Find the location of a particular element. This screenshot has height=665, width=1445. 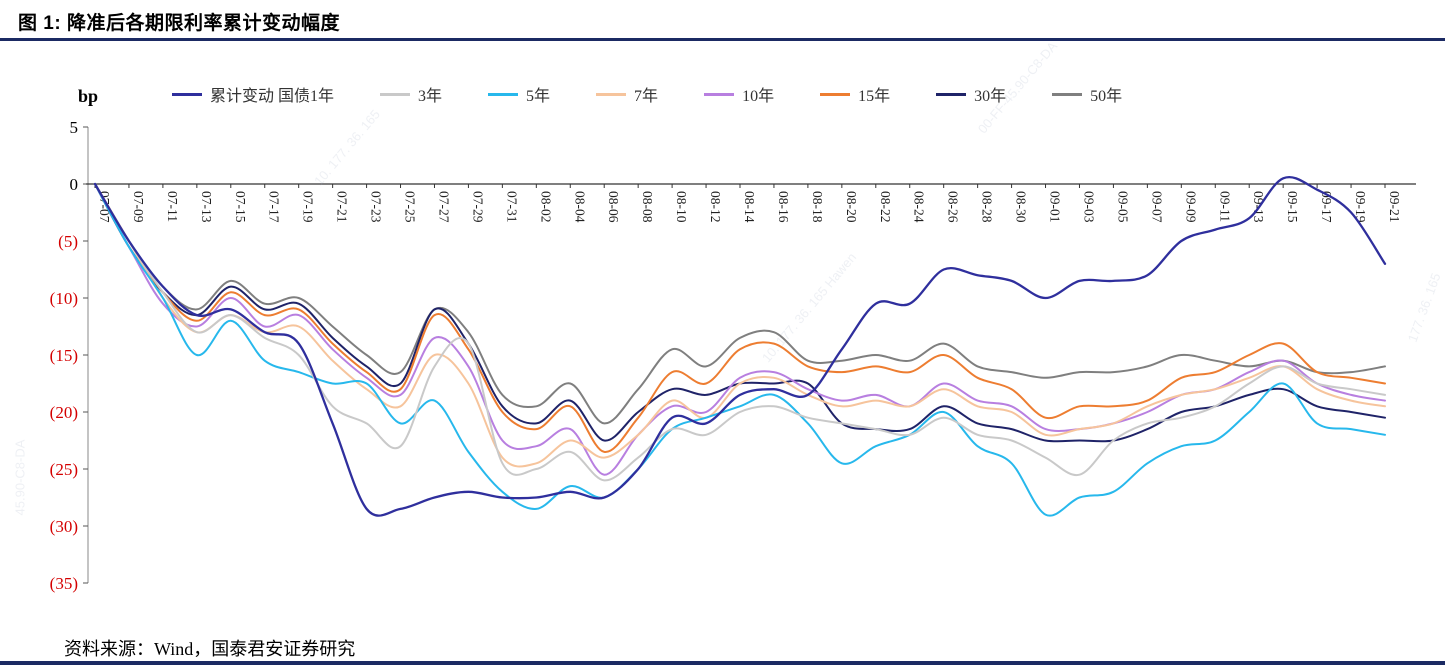

x-tick-label: 09-15 is located at coordinates (1292, 207).